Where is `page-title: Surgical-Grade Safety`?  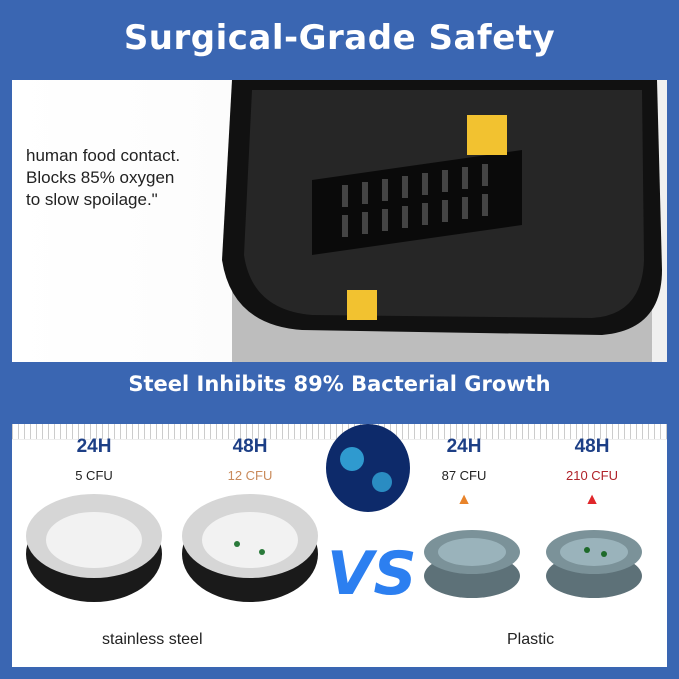 page-title: Surgical-Grade Safety is located at coordinates (339, 38).